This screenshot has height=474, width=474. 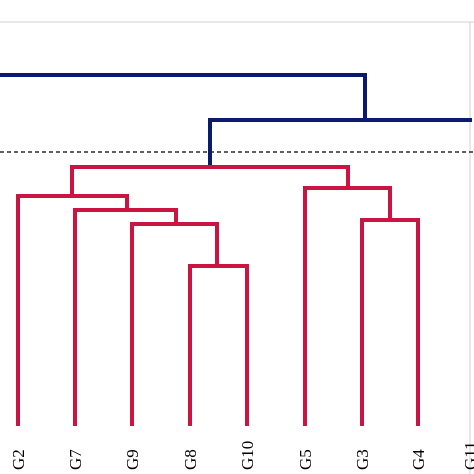 What do you see at coordinates (183, 97) in the screenshot?
I see `link-root` at bounding box center [183, 97].